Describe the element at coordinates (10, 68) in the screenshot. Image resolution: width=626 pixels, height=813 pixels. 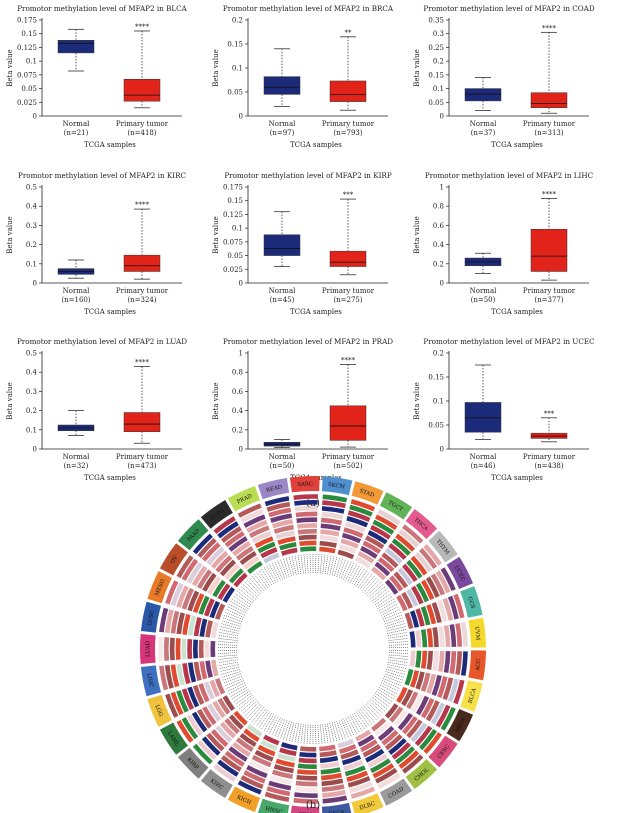
I see `y-axis-label: Beta value` at that location.